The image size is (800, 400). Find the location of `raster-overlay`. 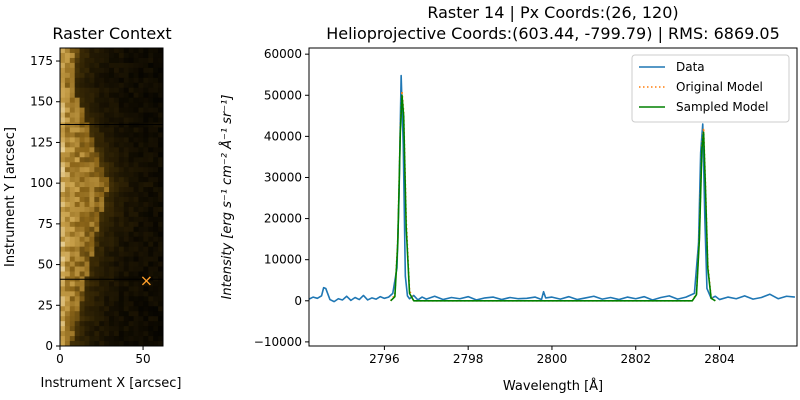

raster-overlay is located at coordinates (111, 205).